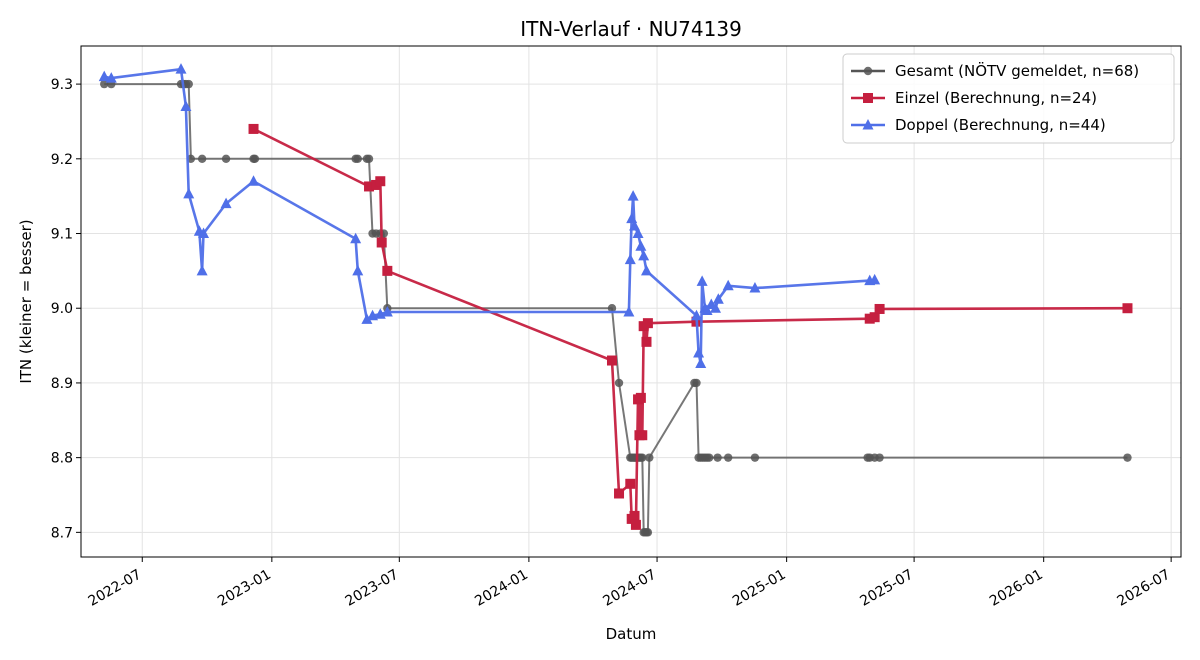 This screenshot has height=660, width=1200. Describe the element at coordinates (26, 301) in the screenshot. I see `y-axis-label: ITN (kleiner = besser)` at that location.